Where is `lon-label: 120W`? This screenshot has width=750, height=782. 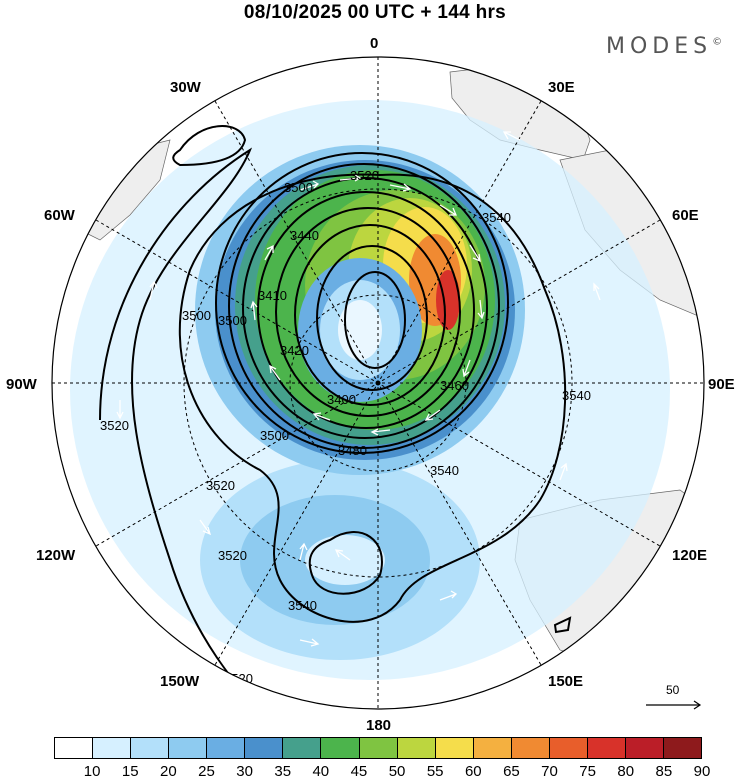 lon-label: 120W is located at coordinates (56, 555).